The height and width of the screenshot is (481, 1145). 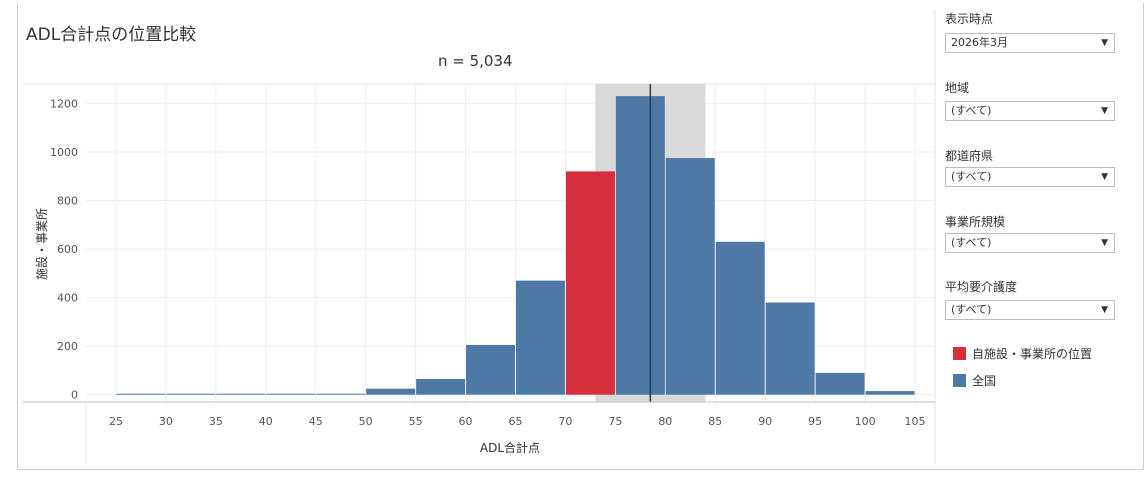 What do you see at coordinates (266, 421) in the screenshot?
I see `x-tick-label: 40` at bounding box center [266, 421].